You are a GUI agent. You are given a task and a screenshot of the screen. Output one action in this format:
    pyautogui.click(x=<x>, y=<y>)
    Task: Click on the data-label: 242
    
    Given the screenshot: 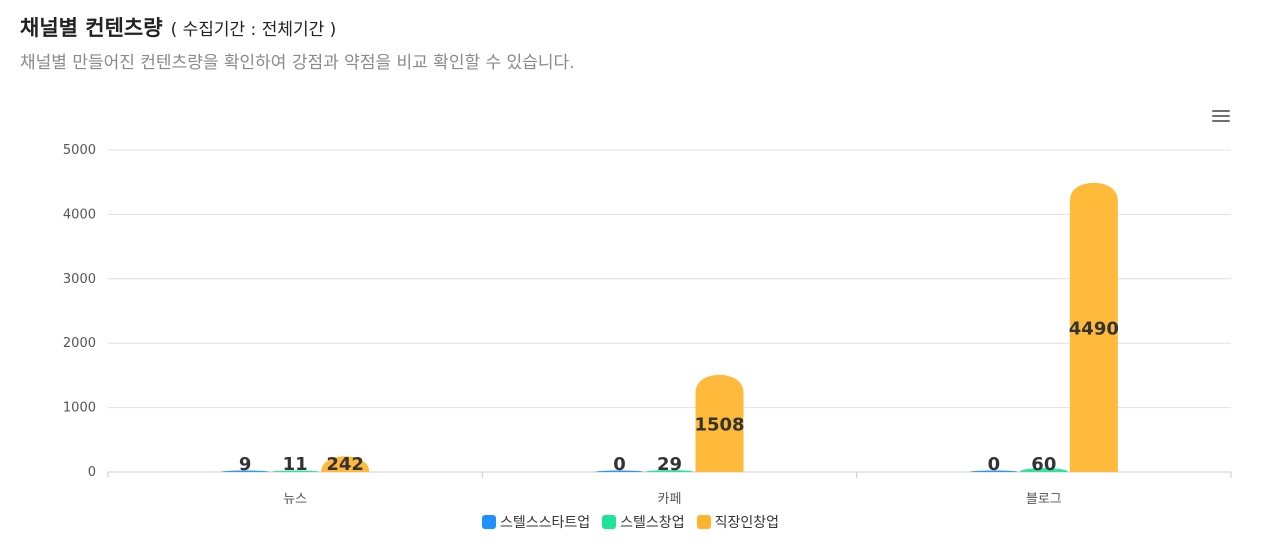 What is the action you would take?
    pyautogui.click(x=345, y=464)
    